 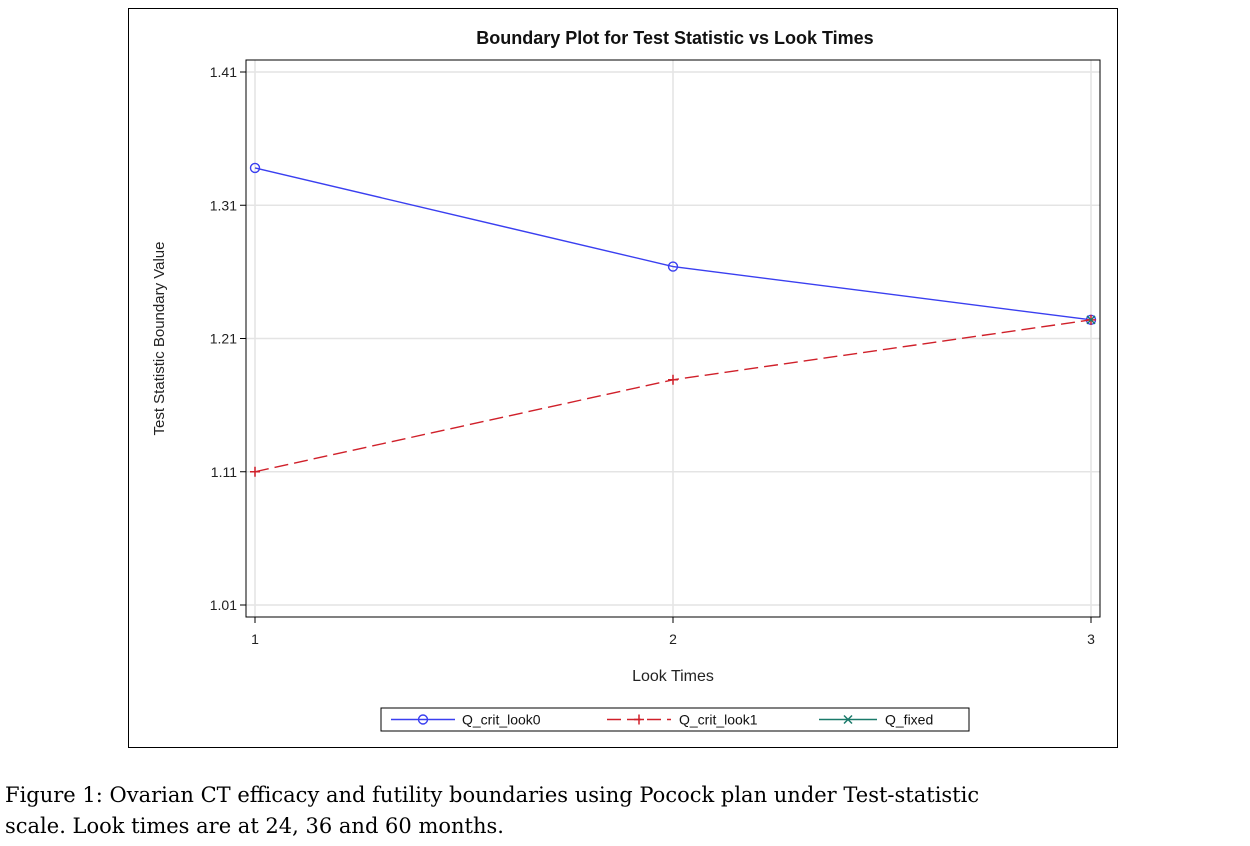 What do you see at coordinates (1091, 639) in the screenshot?
I see `x-tick-label: 3` at bounding box center [1091, 639].